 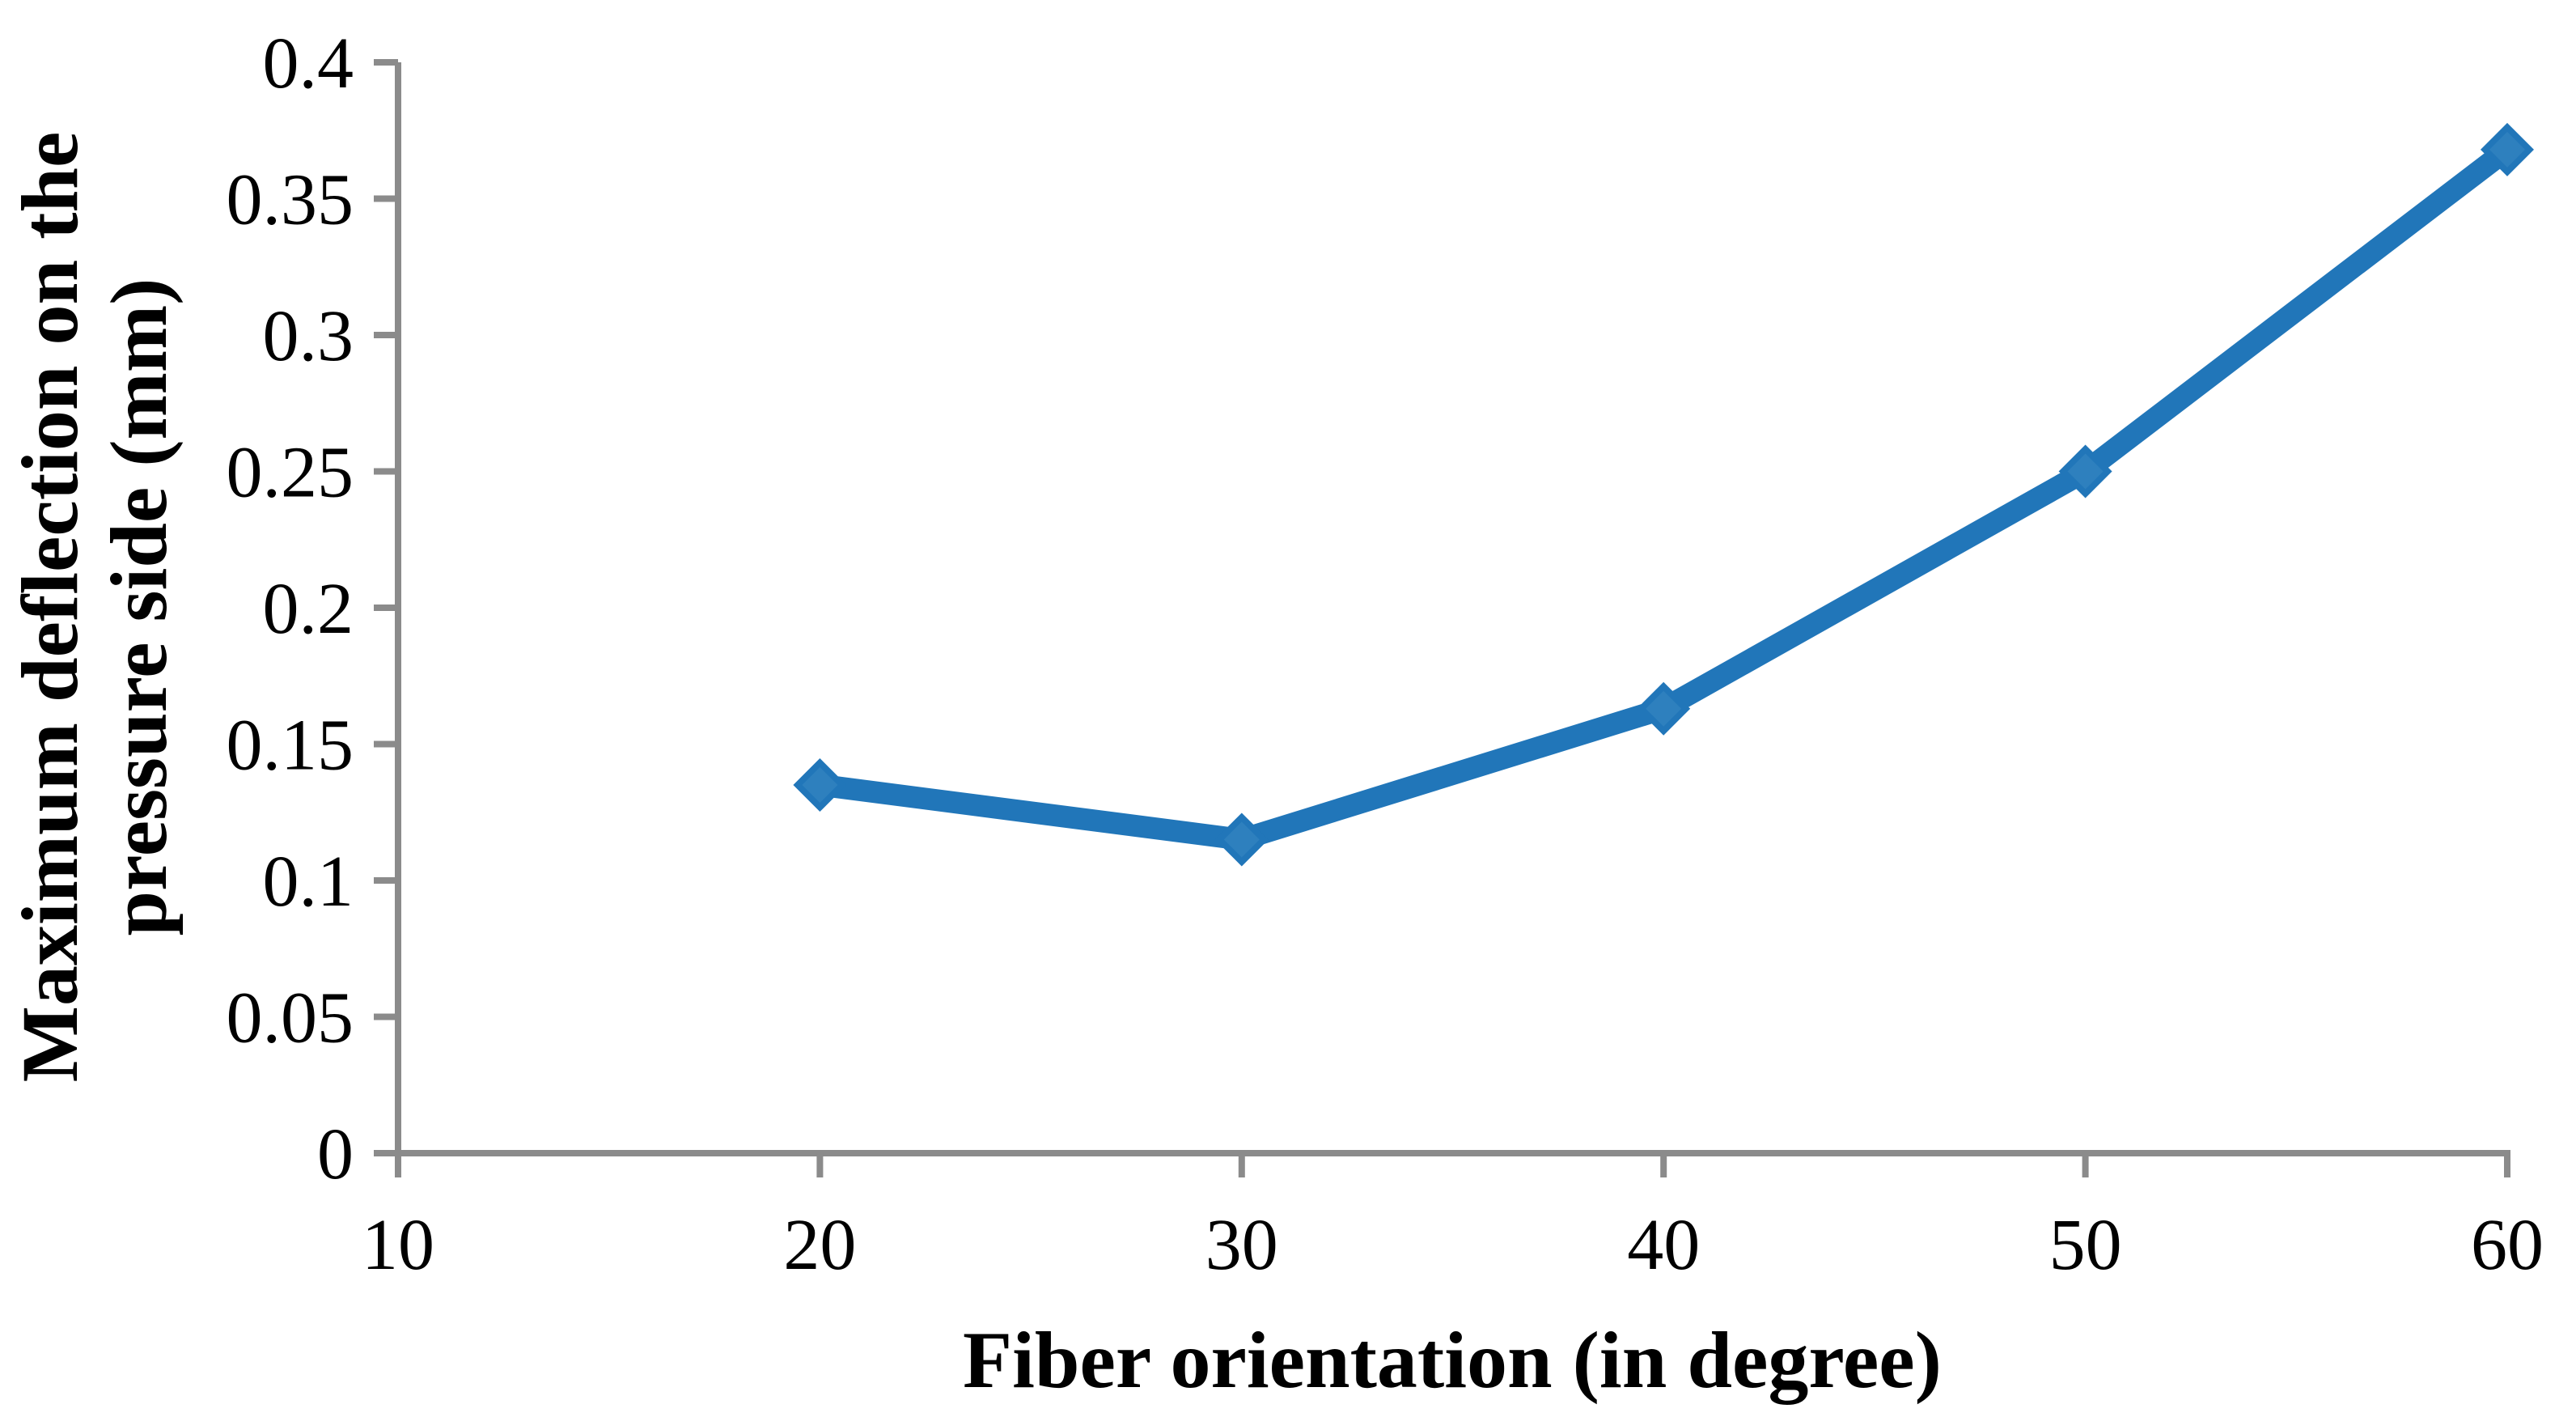 What do you see at coordinates (290, 200) in the screenshot?
I see `y-tick-label: 0.35` at bounding box center [290, 200].